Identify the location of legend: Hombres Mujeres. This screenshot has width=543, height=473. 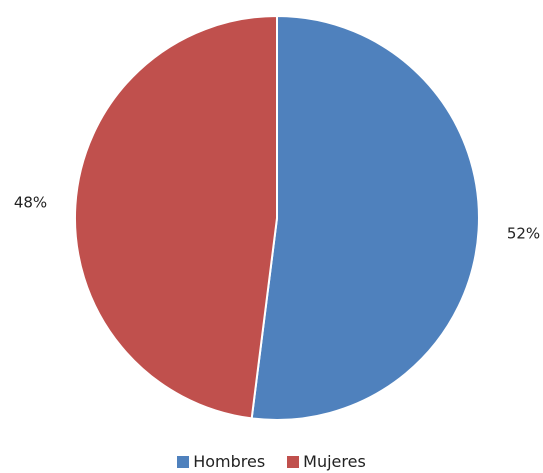
(271, 461).